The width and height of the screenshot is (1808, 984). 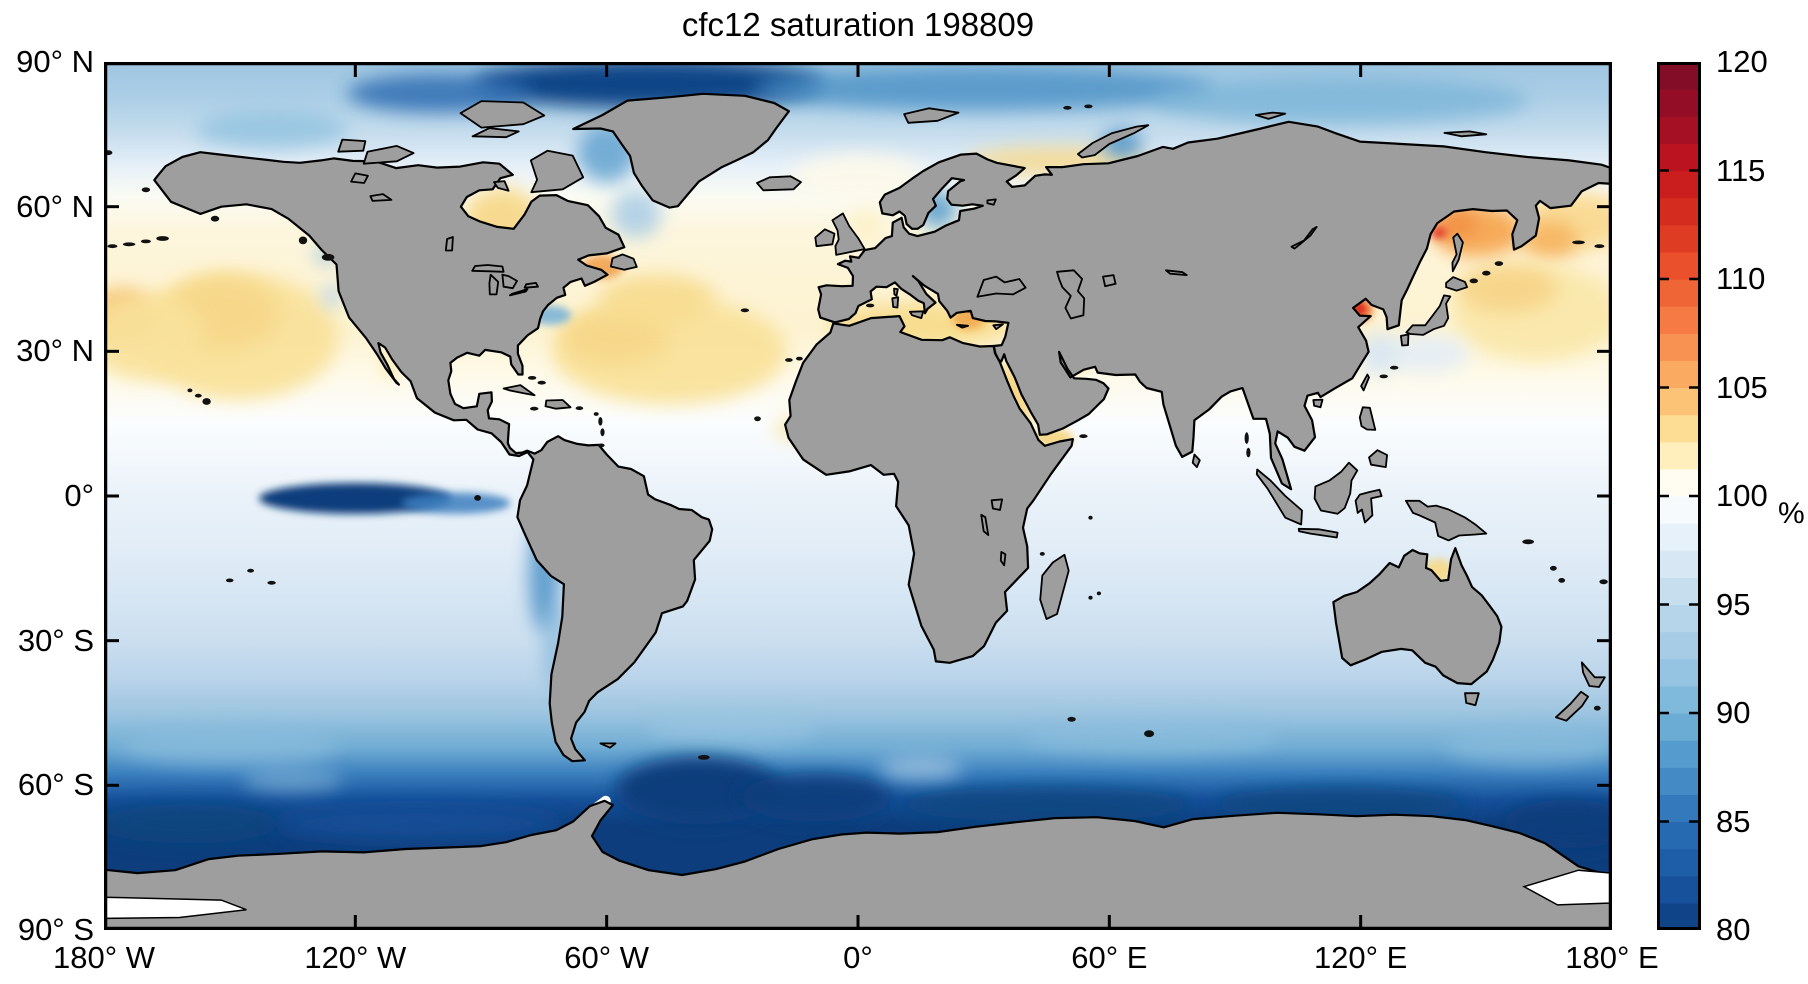 I want to click on colorbar-tick-label-100: 100, so click(x=1742, y=495).